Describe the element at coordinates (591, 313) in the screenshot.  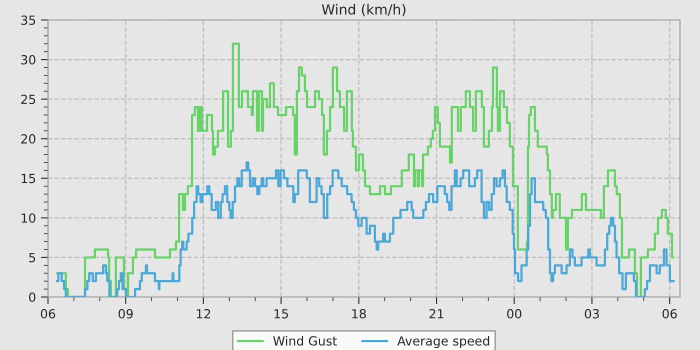
I see `x-tick-label: 03` at that location.